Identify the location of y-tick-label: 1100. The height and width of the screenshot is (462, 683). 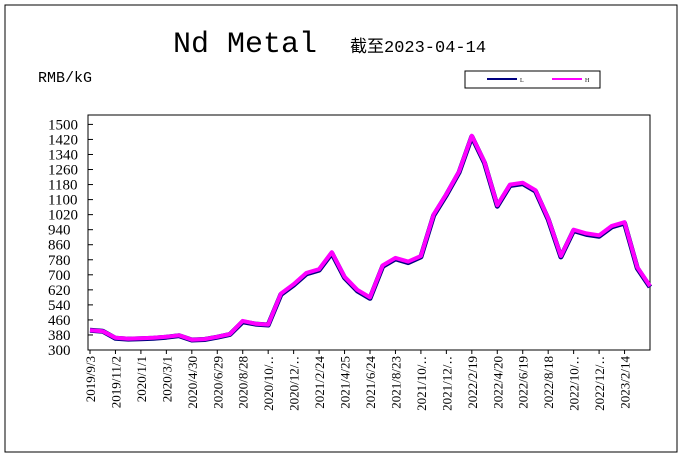
(62, 201).